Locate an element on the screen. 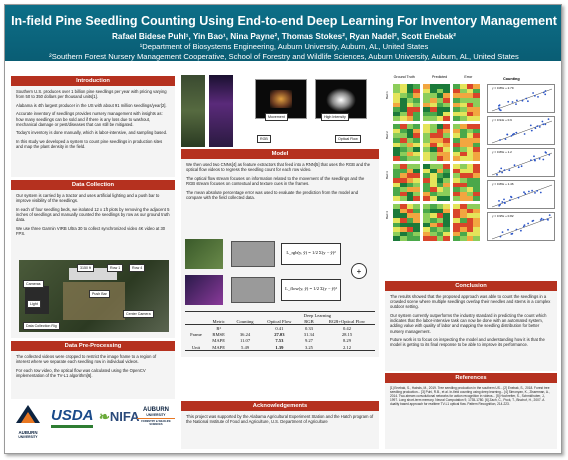 The height and width of the screenshot is (460, 568). scatter-panel: y = 0.94x + 0.9 is located at coordinates (521, 130).